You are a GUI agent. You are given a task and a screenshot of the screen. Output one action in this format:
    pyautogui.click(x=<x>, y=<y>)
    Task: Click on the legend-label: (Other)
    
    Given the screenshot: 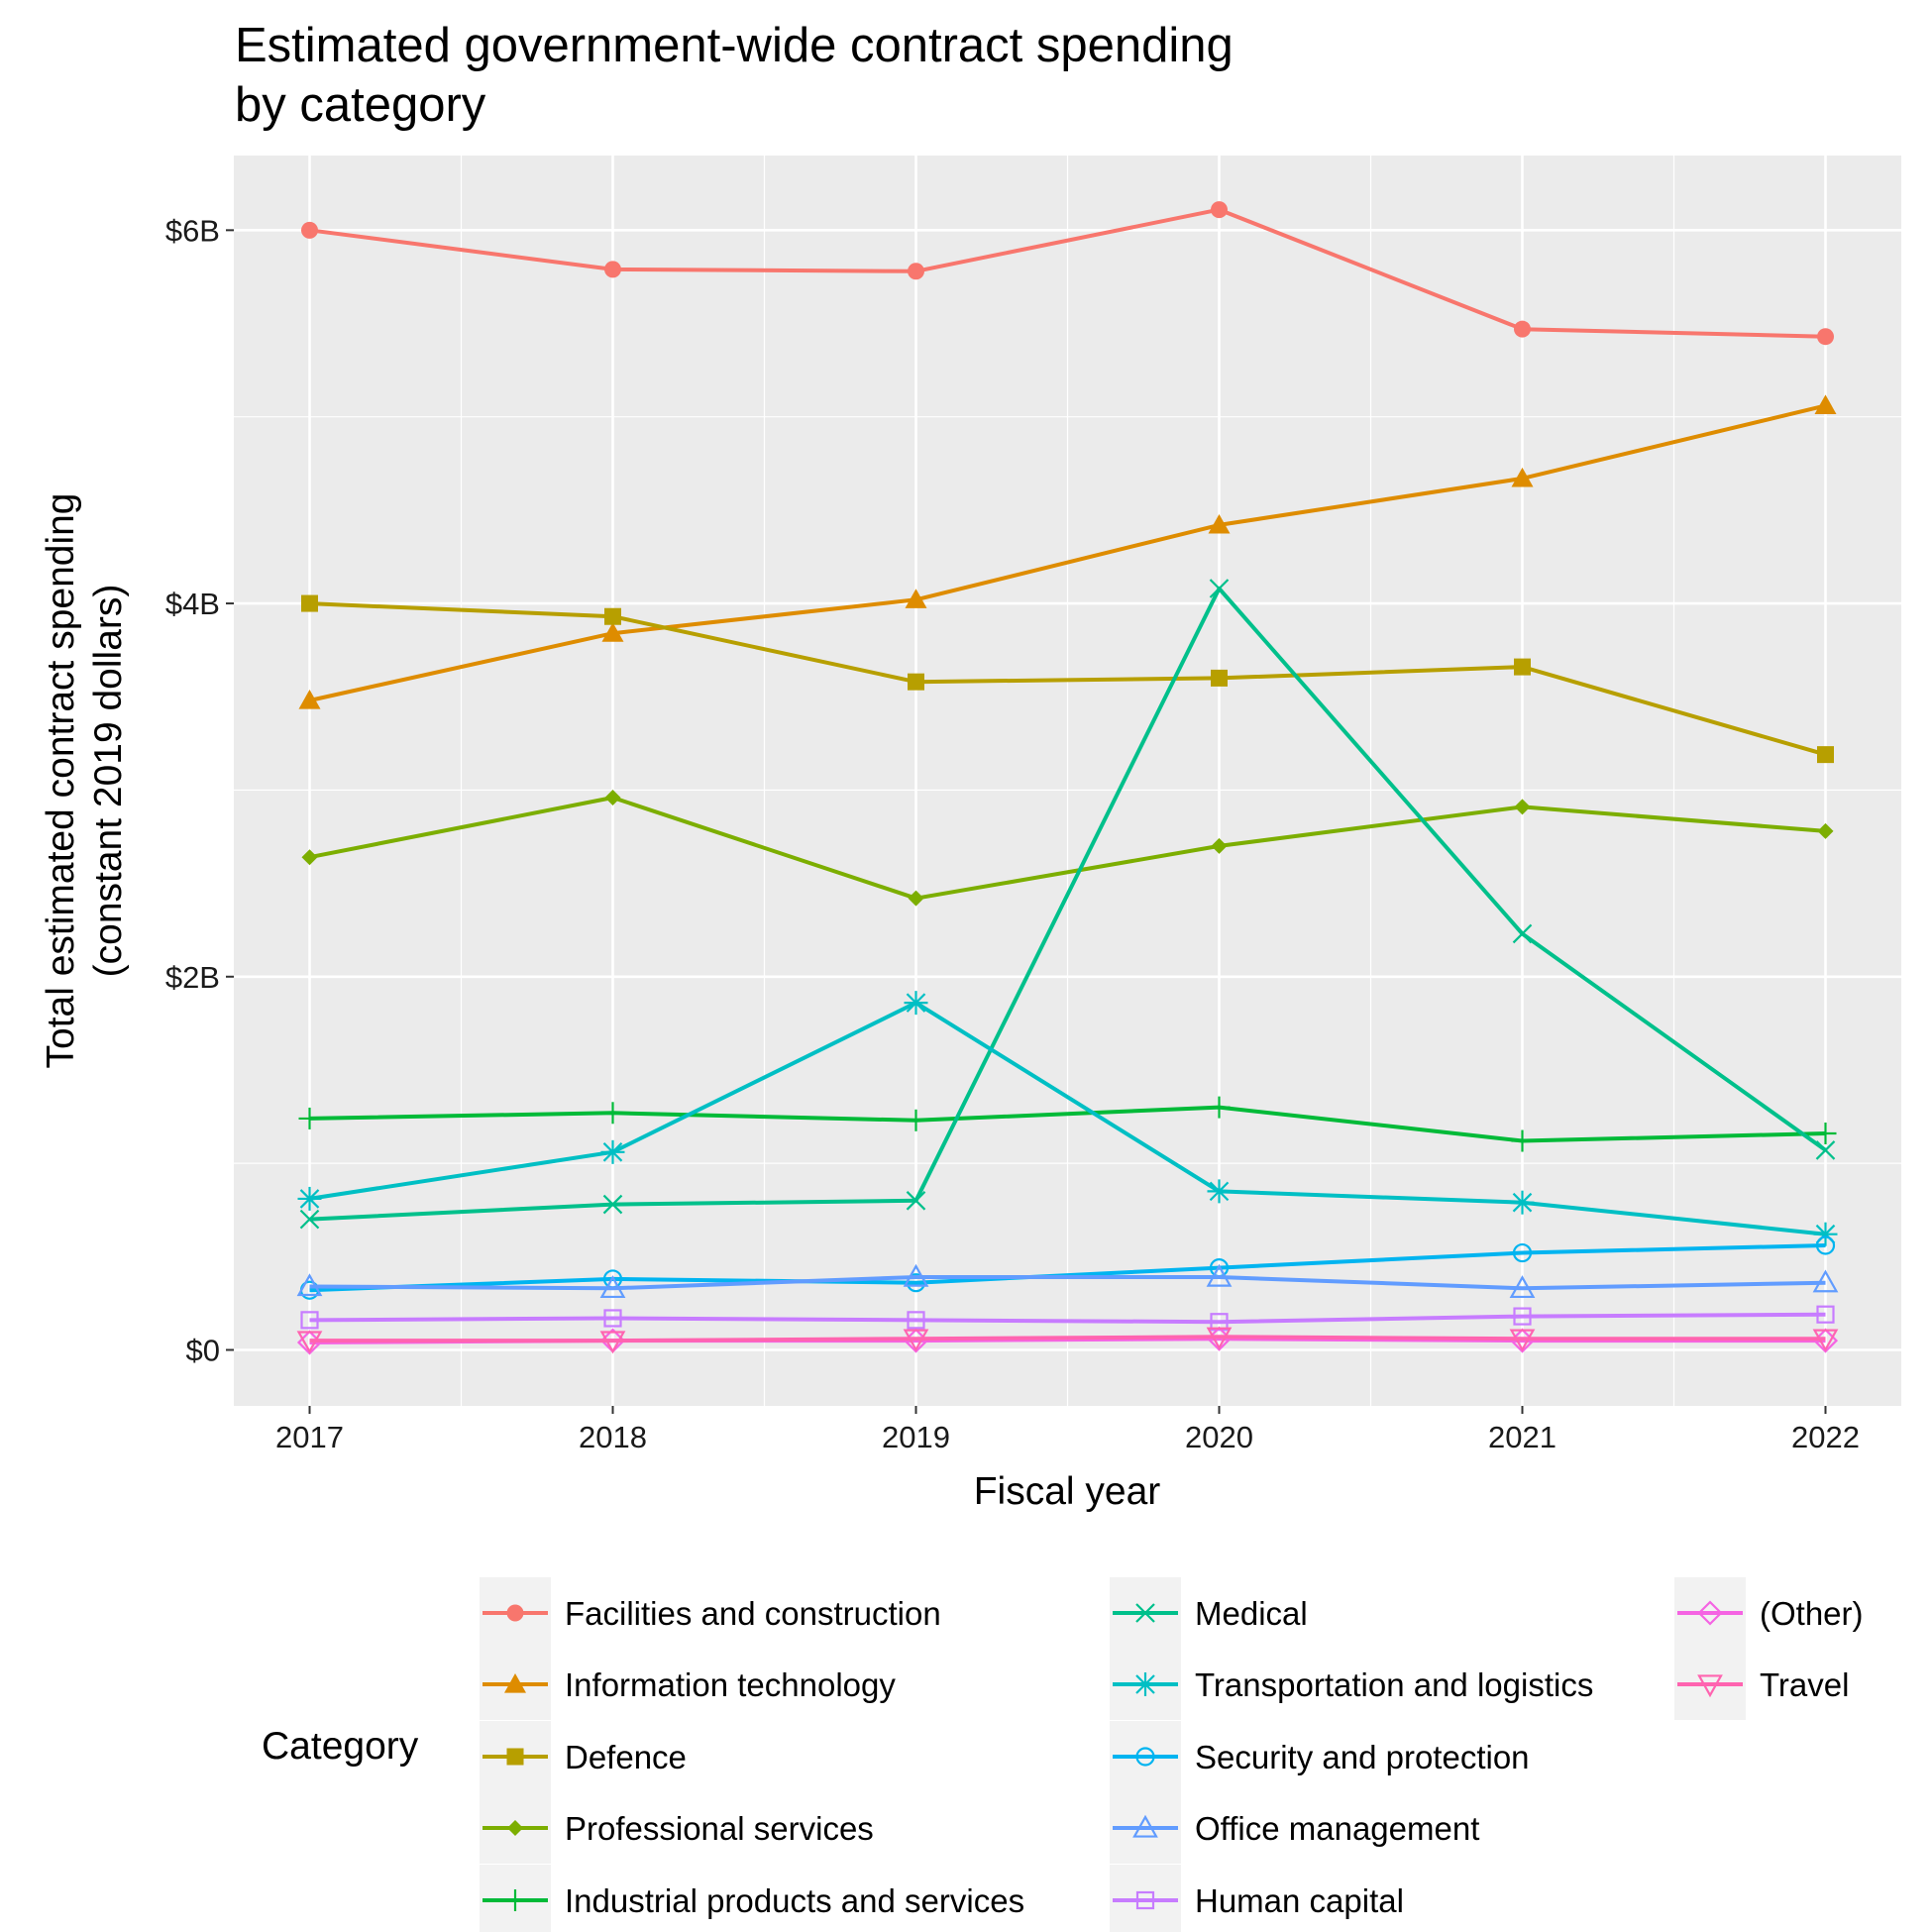 What is the action you would take?
    pyautogui.click(x=1812, y=1613)
    